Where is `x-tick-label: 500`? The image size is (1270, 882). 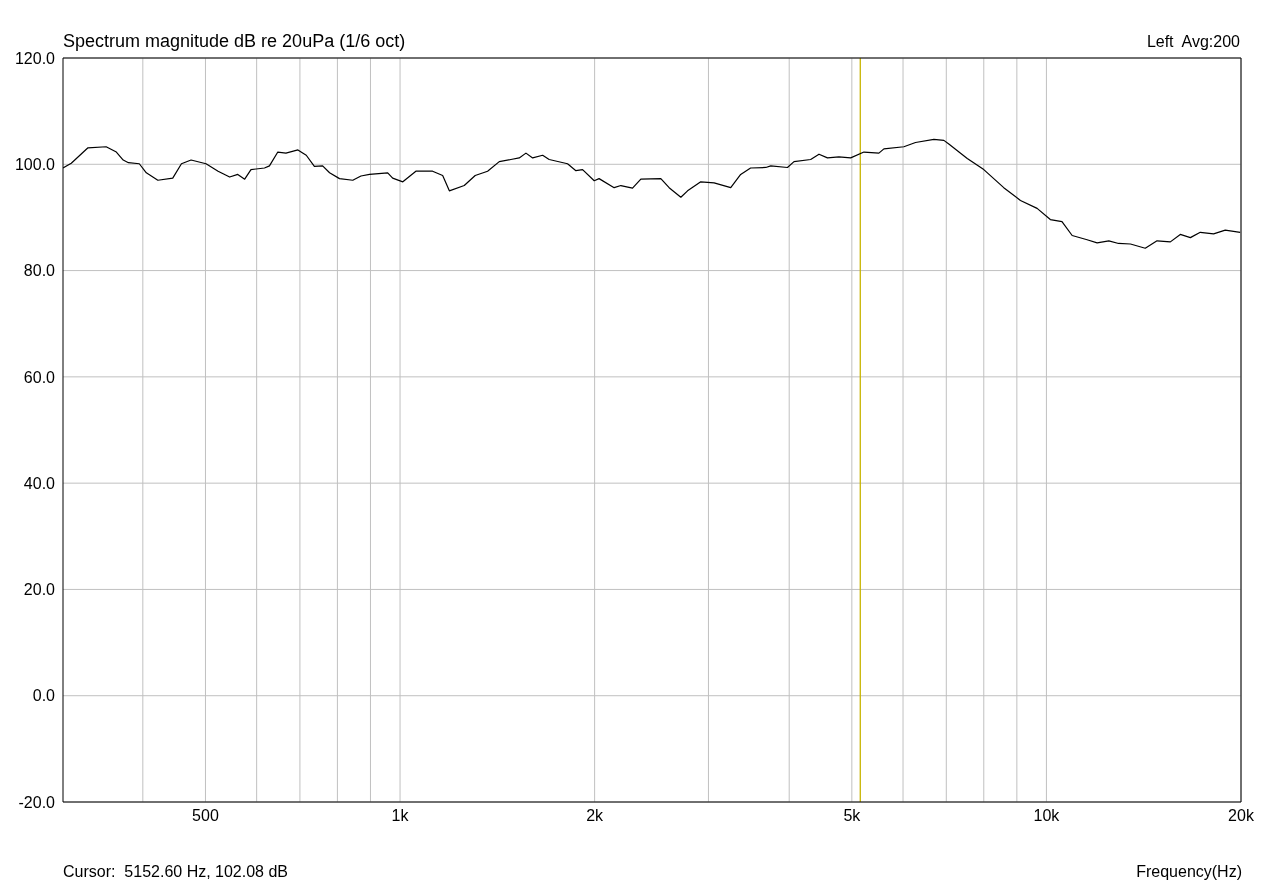
x-tick-label: 500 is located at coordinates (205, 816).